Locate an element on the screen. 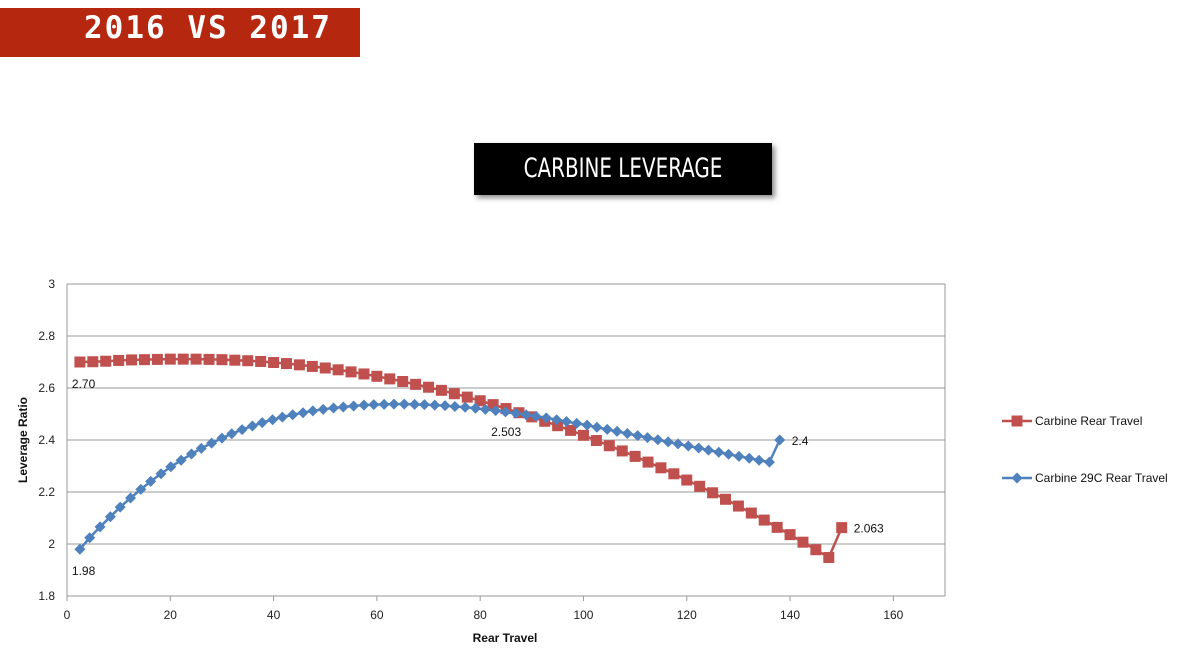 The width and height of the screenshot is (1200, 656). header-title: 2016 VS 2017 is located at coordinates (208, 28).